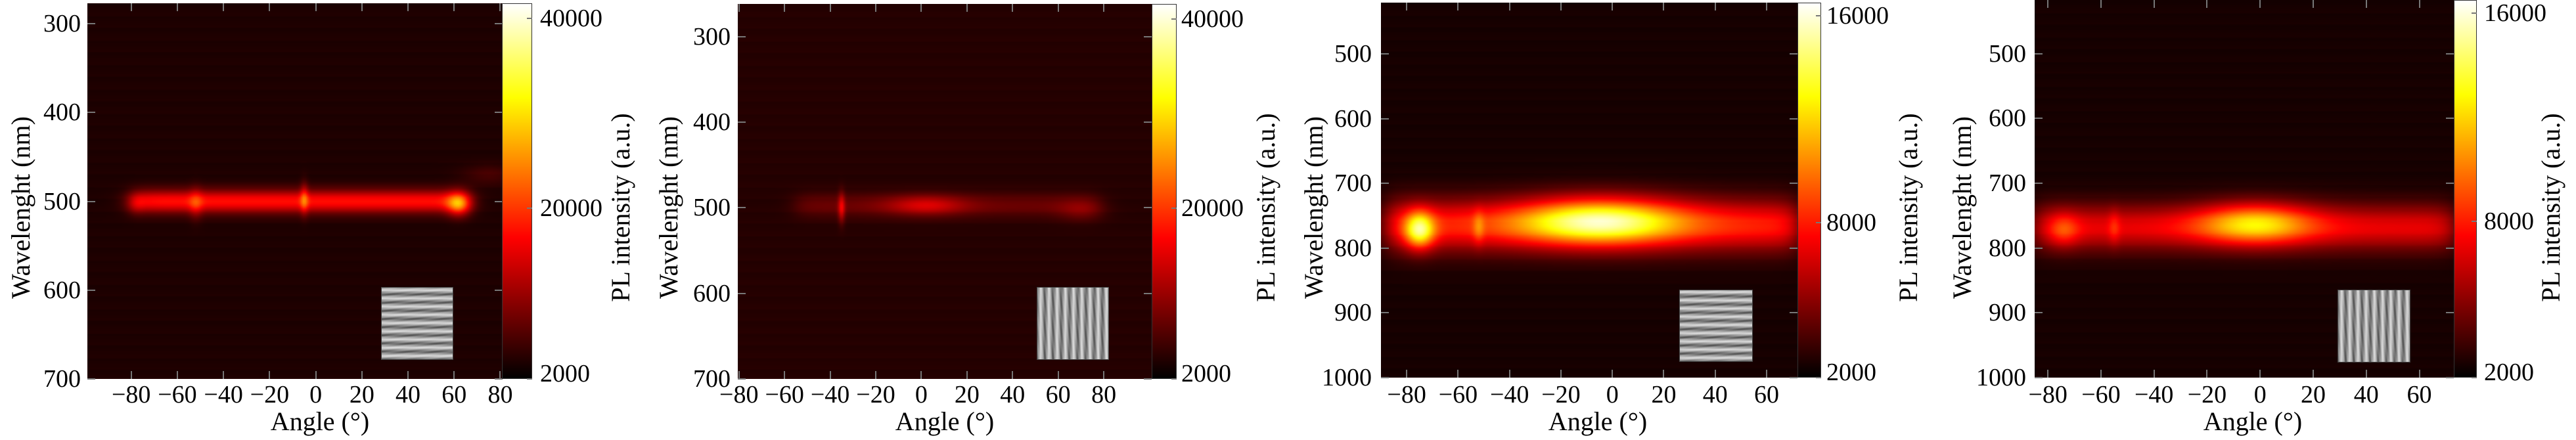 This screenshot has width=2576, height=440. I want to click on x-tick-label: 40, so click(1013, 394).